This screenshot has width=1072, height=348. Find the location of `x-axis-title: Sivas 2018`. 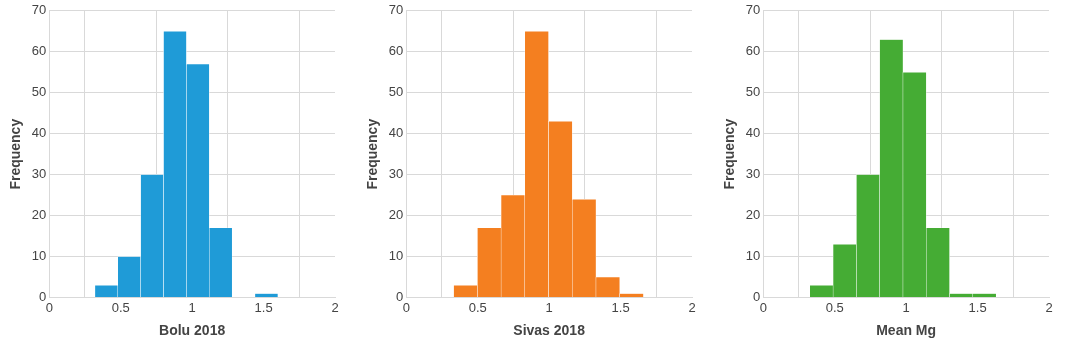

x-axis-title: Sivas 2018 is located at coordinates (549, 330).